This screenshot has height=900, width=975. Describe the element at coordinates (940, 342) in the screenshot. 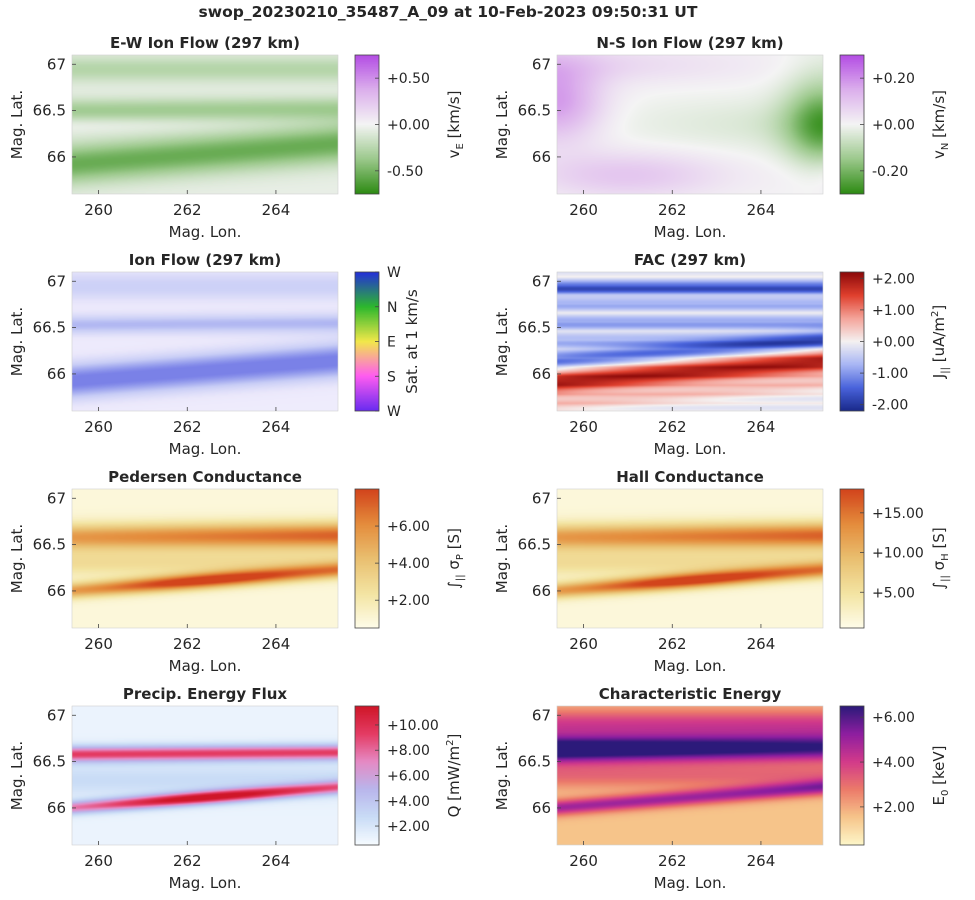

I see `colorbar-label: J|| [uA/m2]` at that location.